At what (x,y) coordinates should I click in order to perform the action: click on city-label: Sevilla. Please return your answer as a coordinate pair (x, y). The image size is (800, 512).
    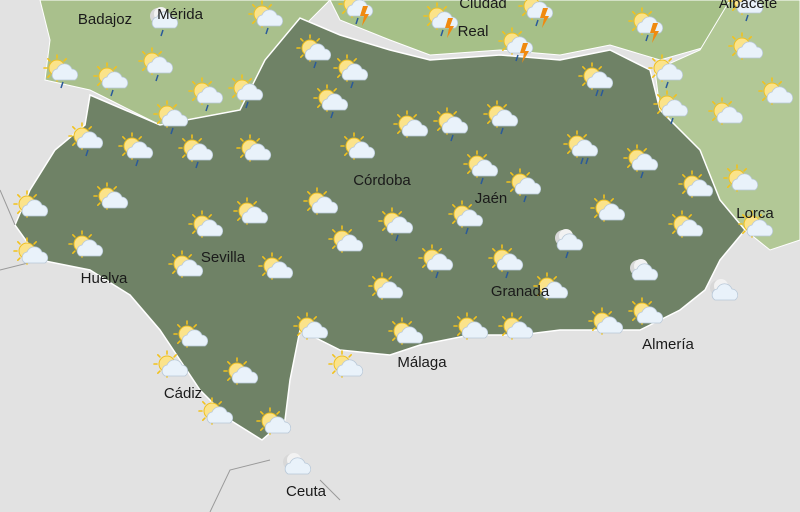
    Looking at the image, I should click on (223, 257).